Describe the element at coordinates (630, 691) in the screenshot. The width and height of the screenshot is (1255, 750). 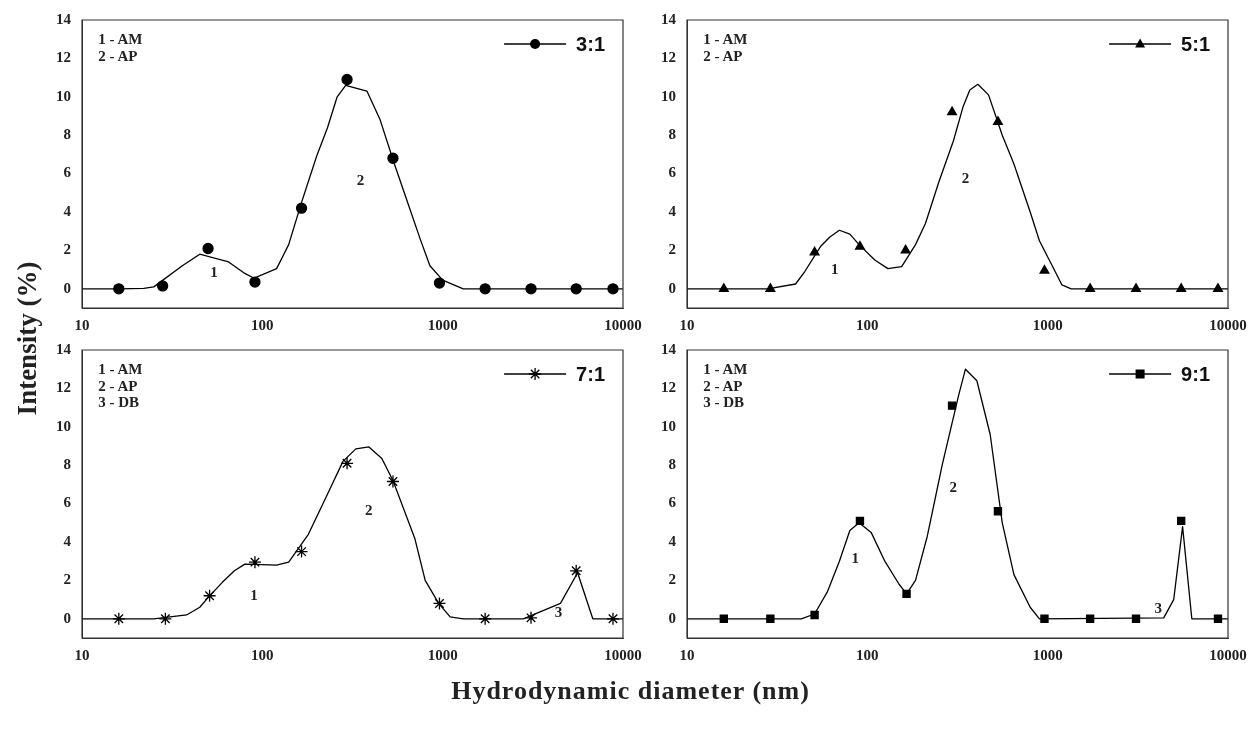
I see `x-axis-title: Hydrodynamic diameter (nm)` at that location.